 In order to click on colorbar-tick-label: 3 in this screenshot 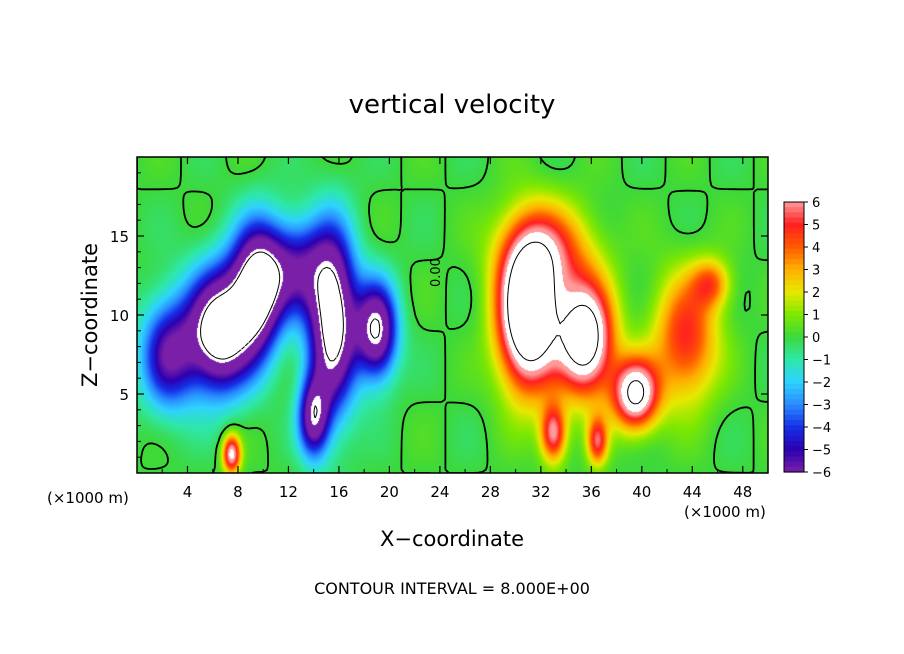, I will do `click(816, 271)`.